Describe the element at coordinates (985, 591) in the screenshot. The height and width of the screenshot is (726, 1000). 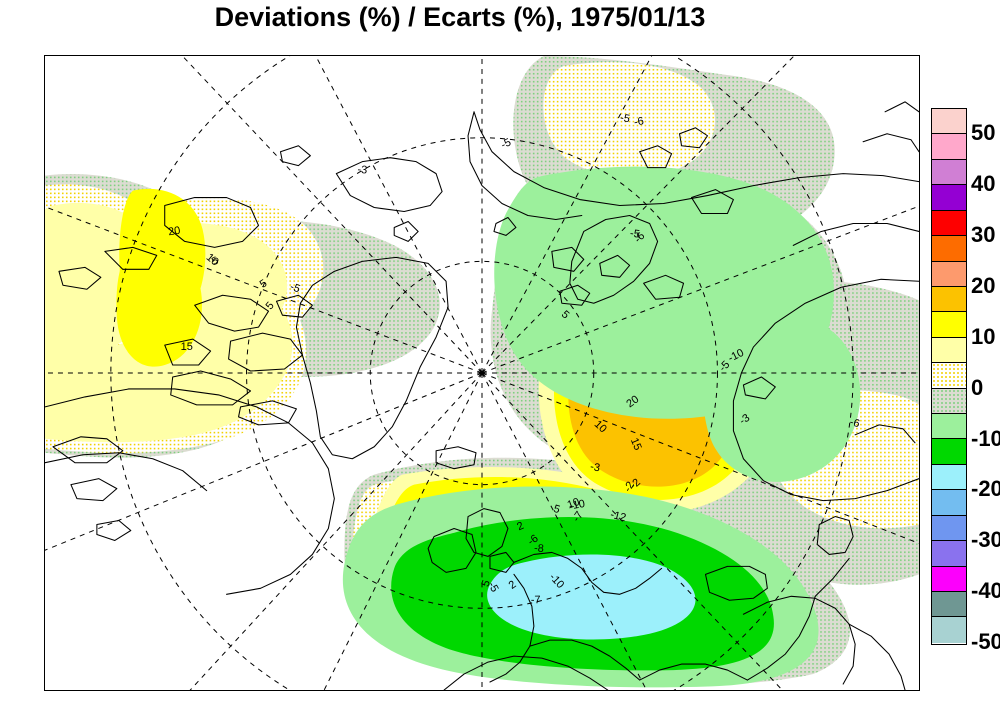
I see `colorbar-tick-label: -40` at that location.